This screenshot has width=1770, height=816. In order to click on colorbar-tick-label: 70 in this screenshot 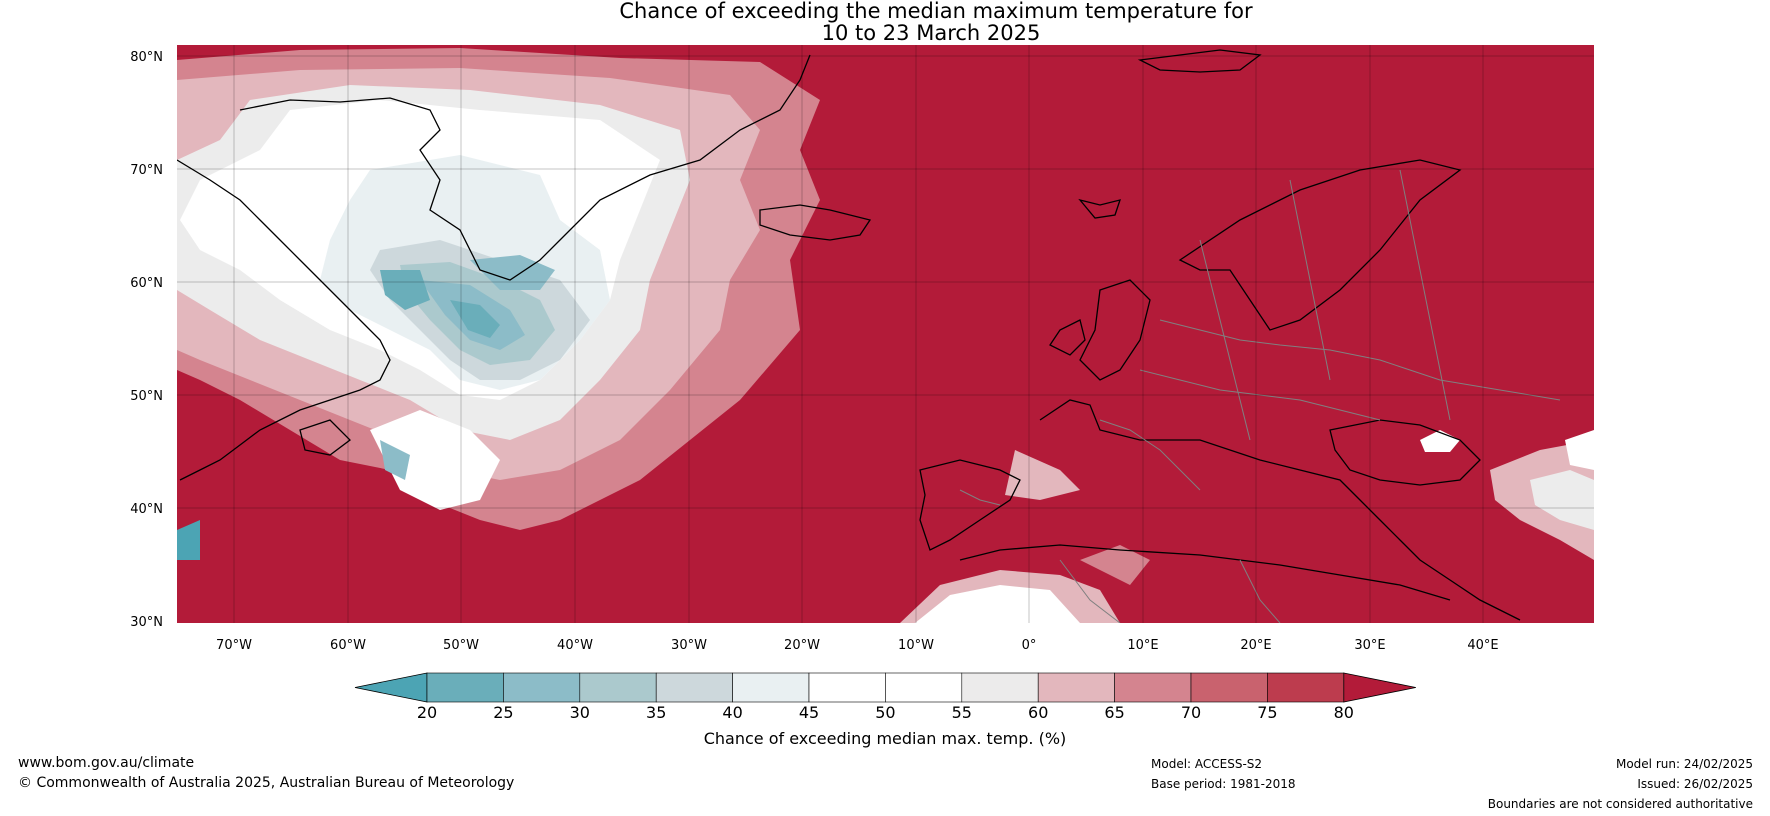, I will do `click(1191, 712)`.